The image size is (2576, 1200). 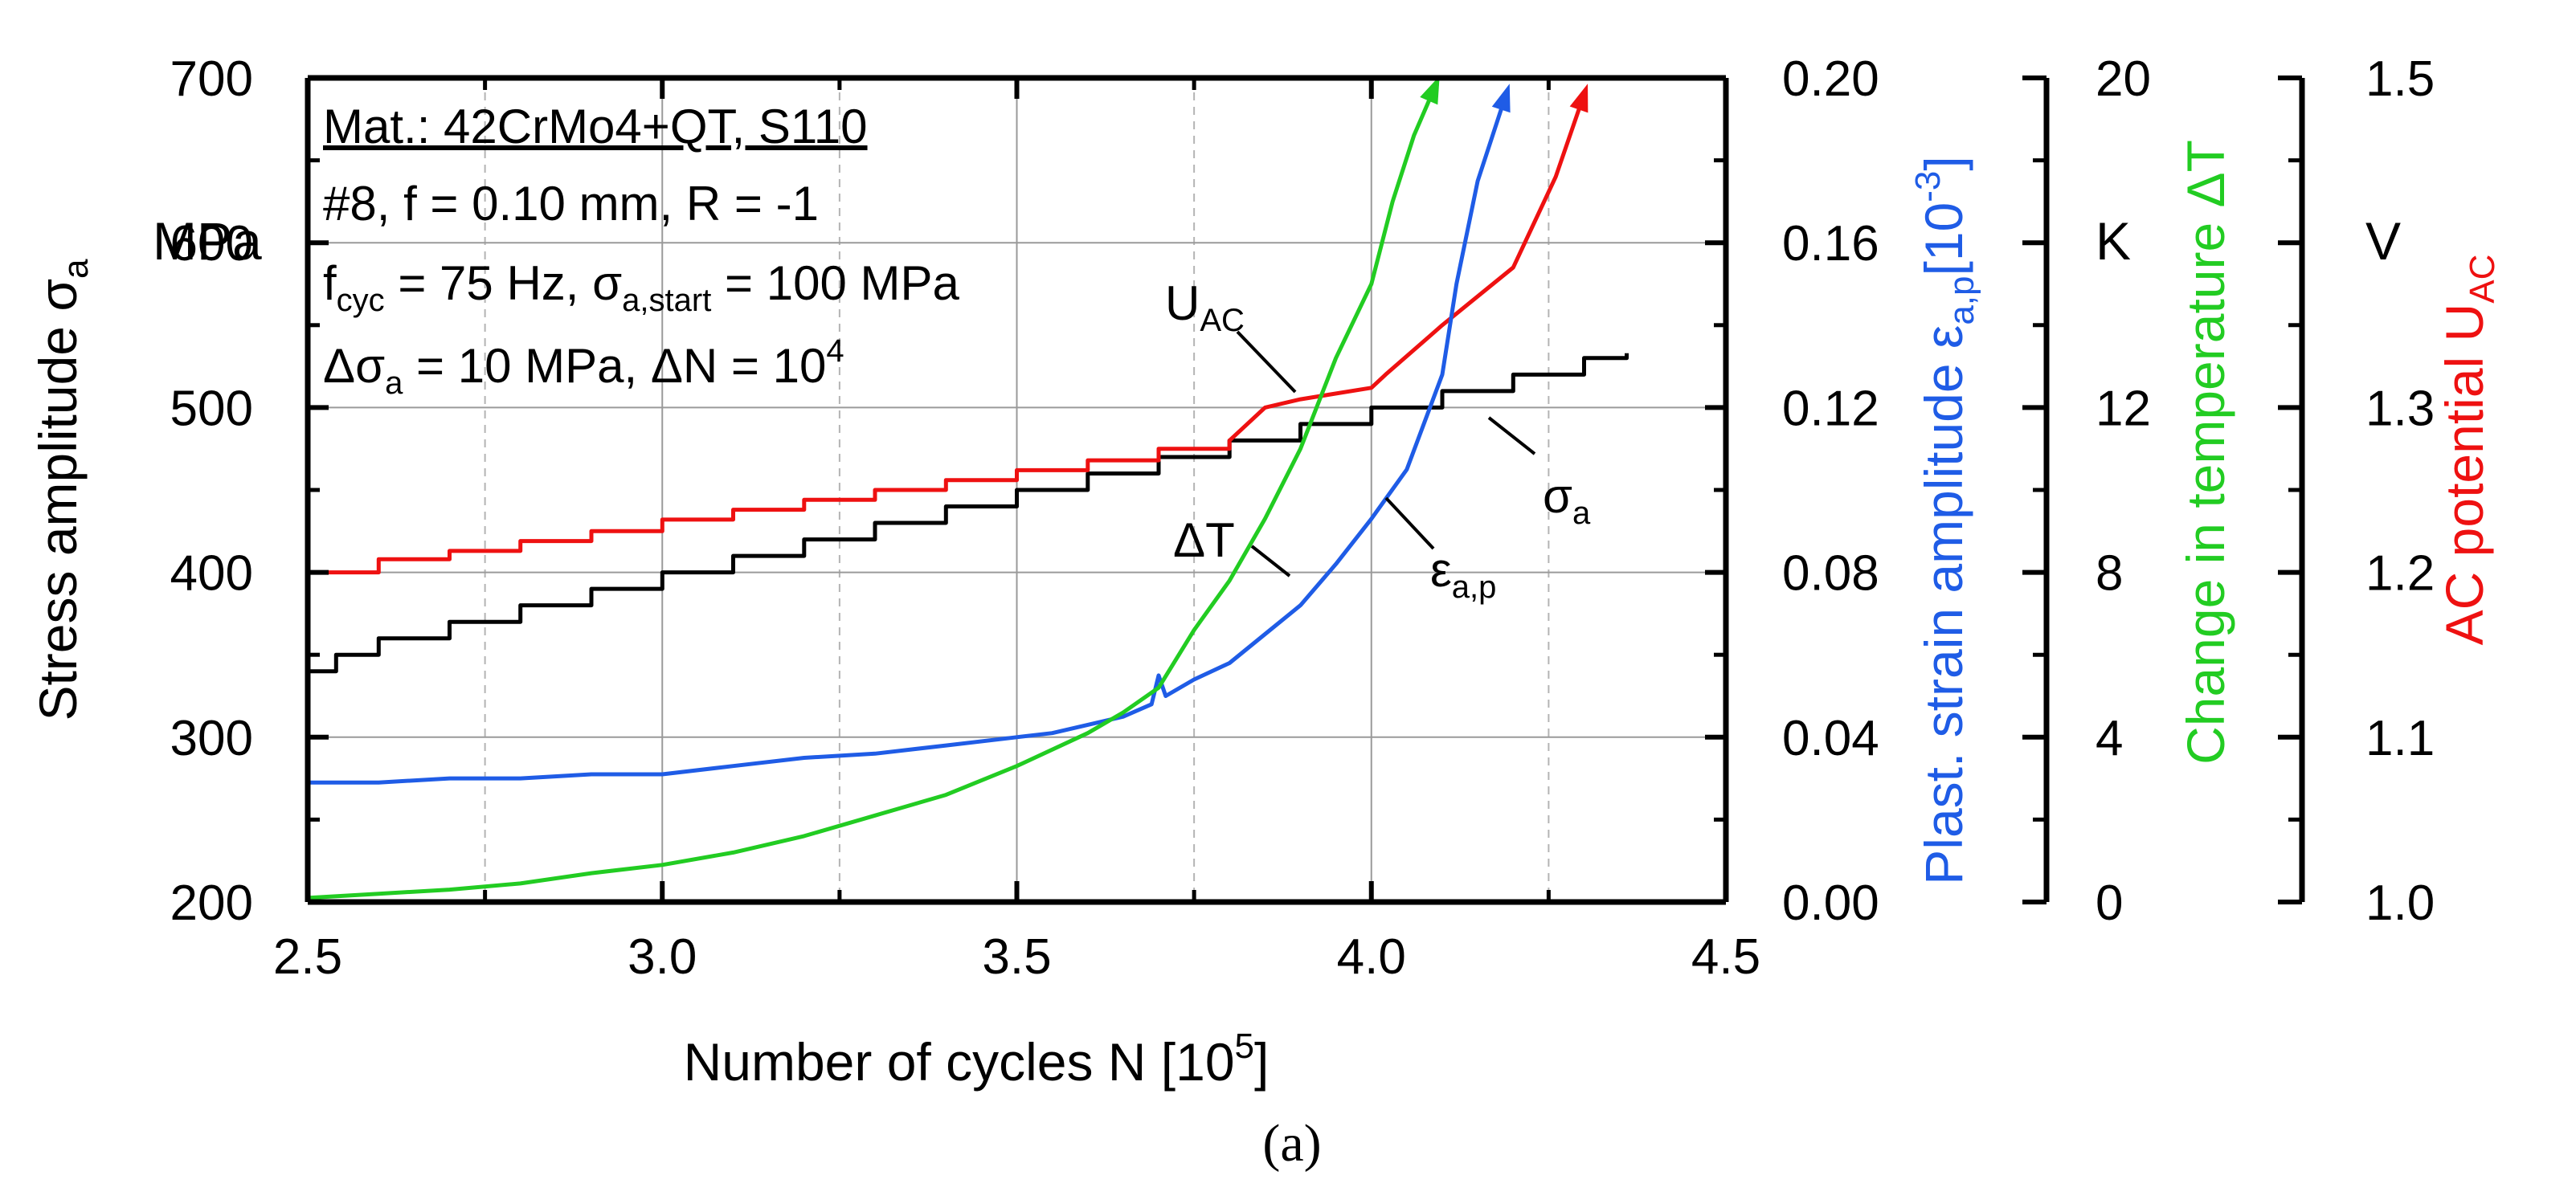 What do you see at coordinates (211, 491) in the screenshot?
I see `stress-tick-labels: 200 300 400 500 600 700` at bounding box center [211, 491].